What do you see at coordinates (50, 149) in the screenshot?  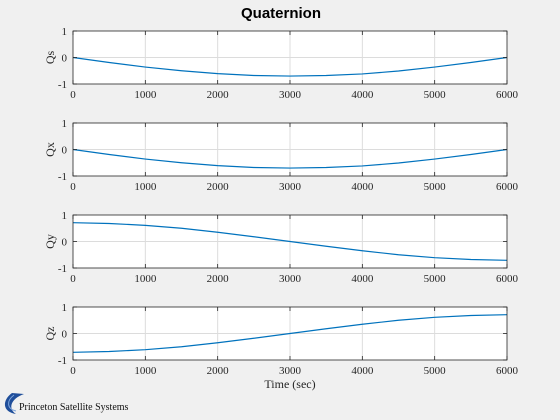 I see `y-axis-label: Qx` at bounding box center [50, 149].